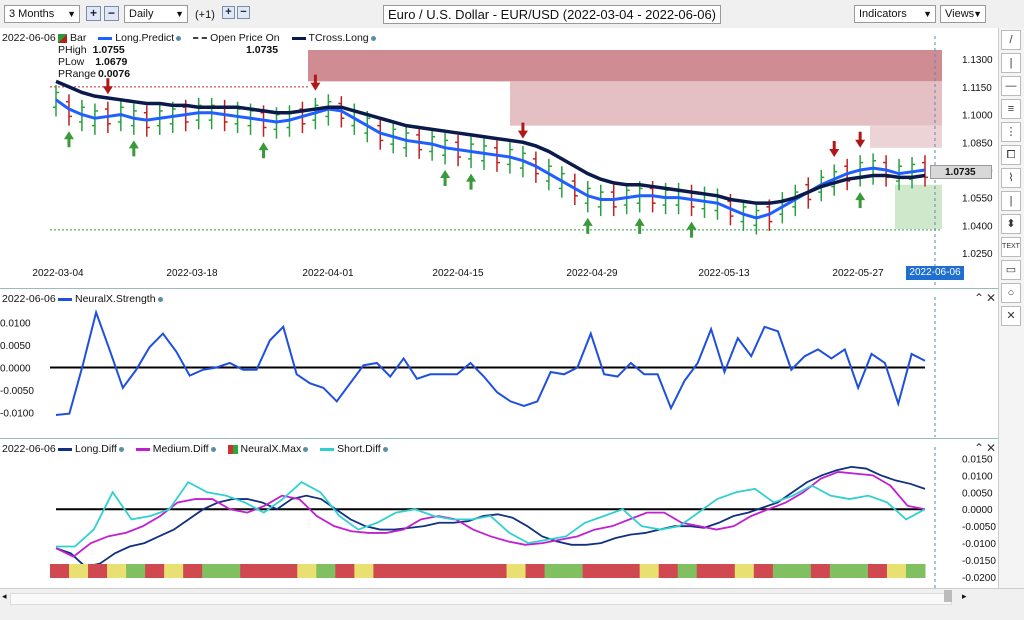 The height and width of the screenshot is (620, 1024). Describe the element at coordinates (979, 527) in the screenshot. I see `y-tick-label: -0.0050` at that location.